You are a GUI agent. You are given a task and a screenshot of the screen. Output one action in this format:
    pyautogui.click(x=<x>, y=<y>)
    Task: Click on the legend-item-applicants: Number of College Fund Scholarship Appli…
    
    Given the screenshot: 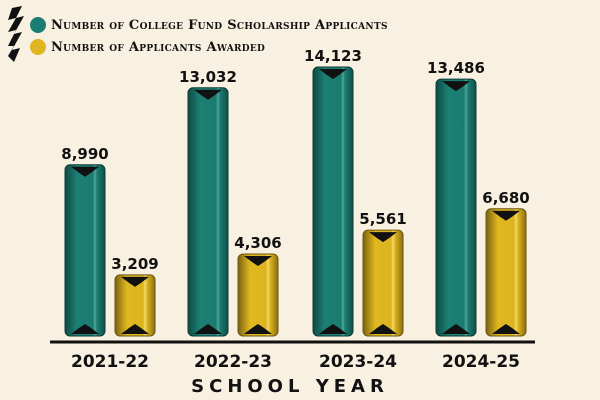 What is the action you would take?
    pyautogui.click(x=209, y=25)
    